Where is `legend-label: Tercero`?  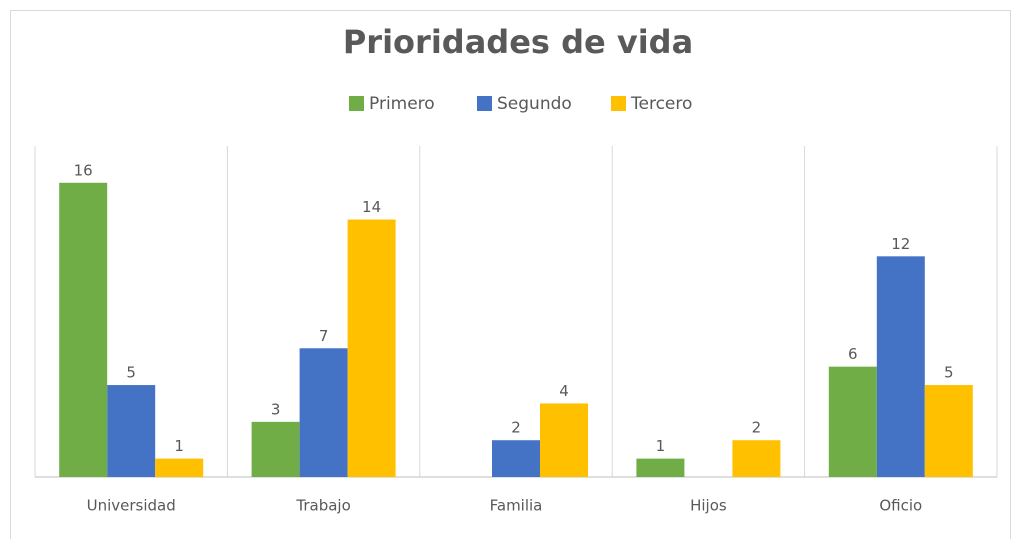
legend-label: Tercero is located at coordinates (661, 104).